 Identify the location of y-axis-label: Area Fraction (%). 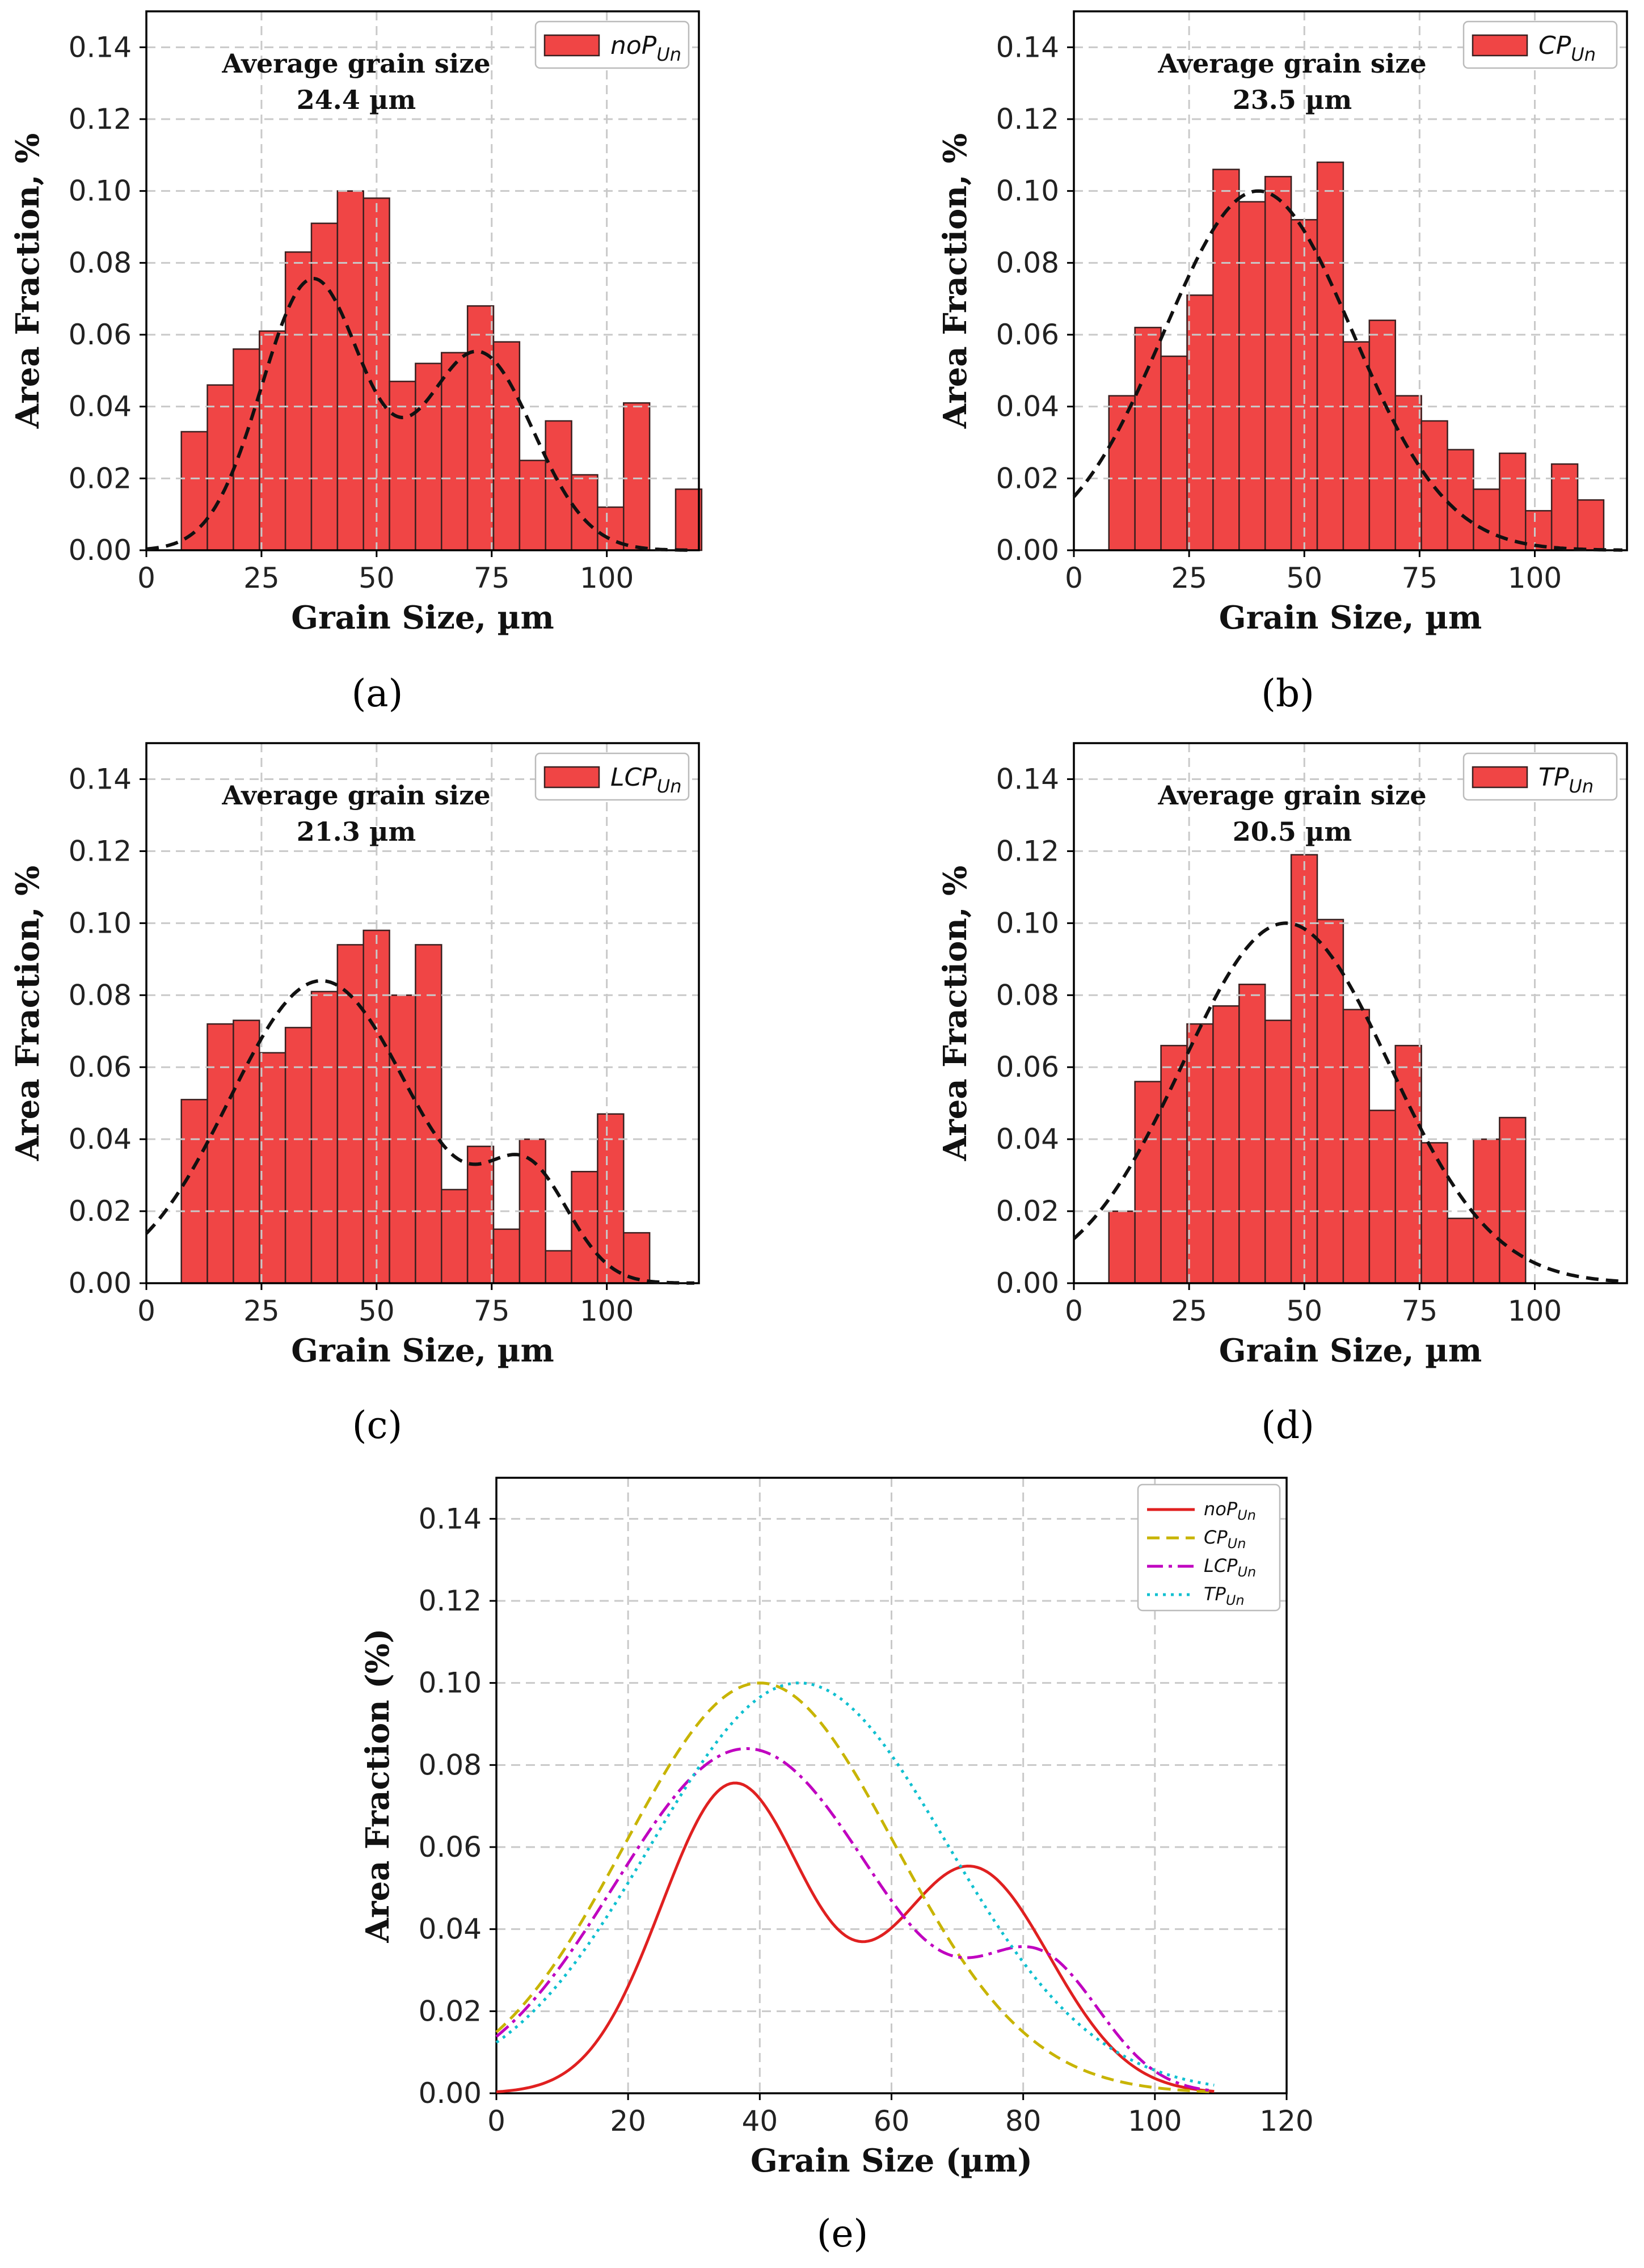
(378, 1786).